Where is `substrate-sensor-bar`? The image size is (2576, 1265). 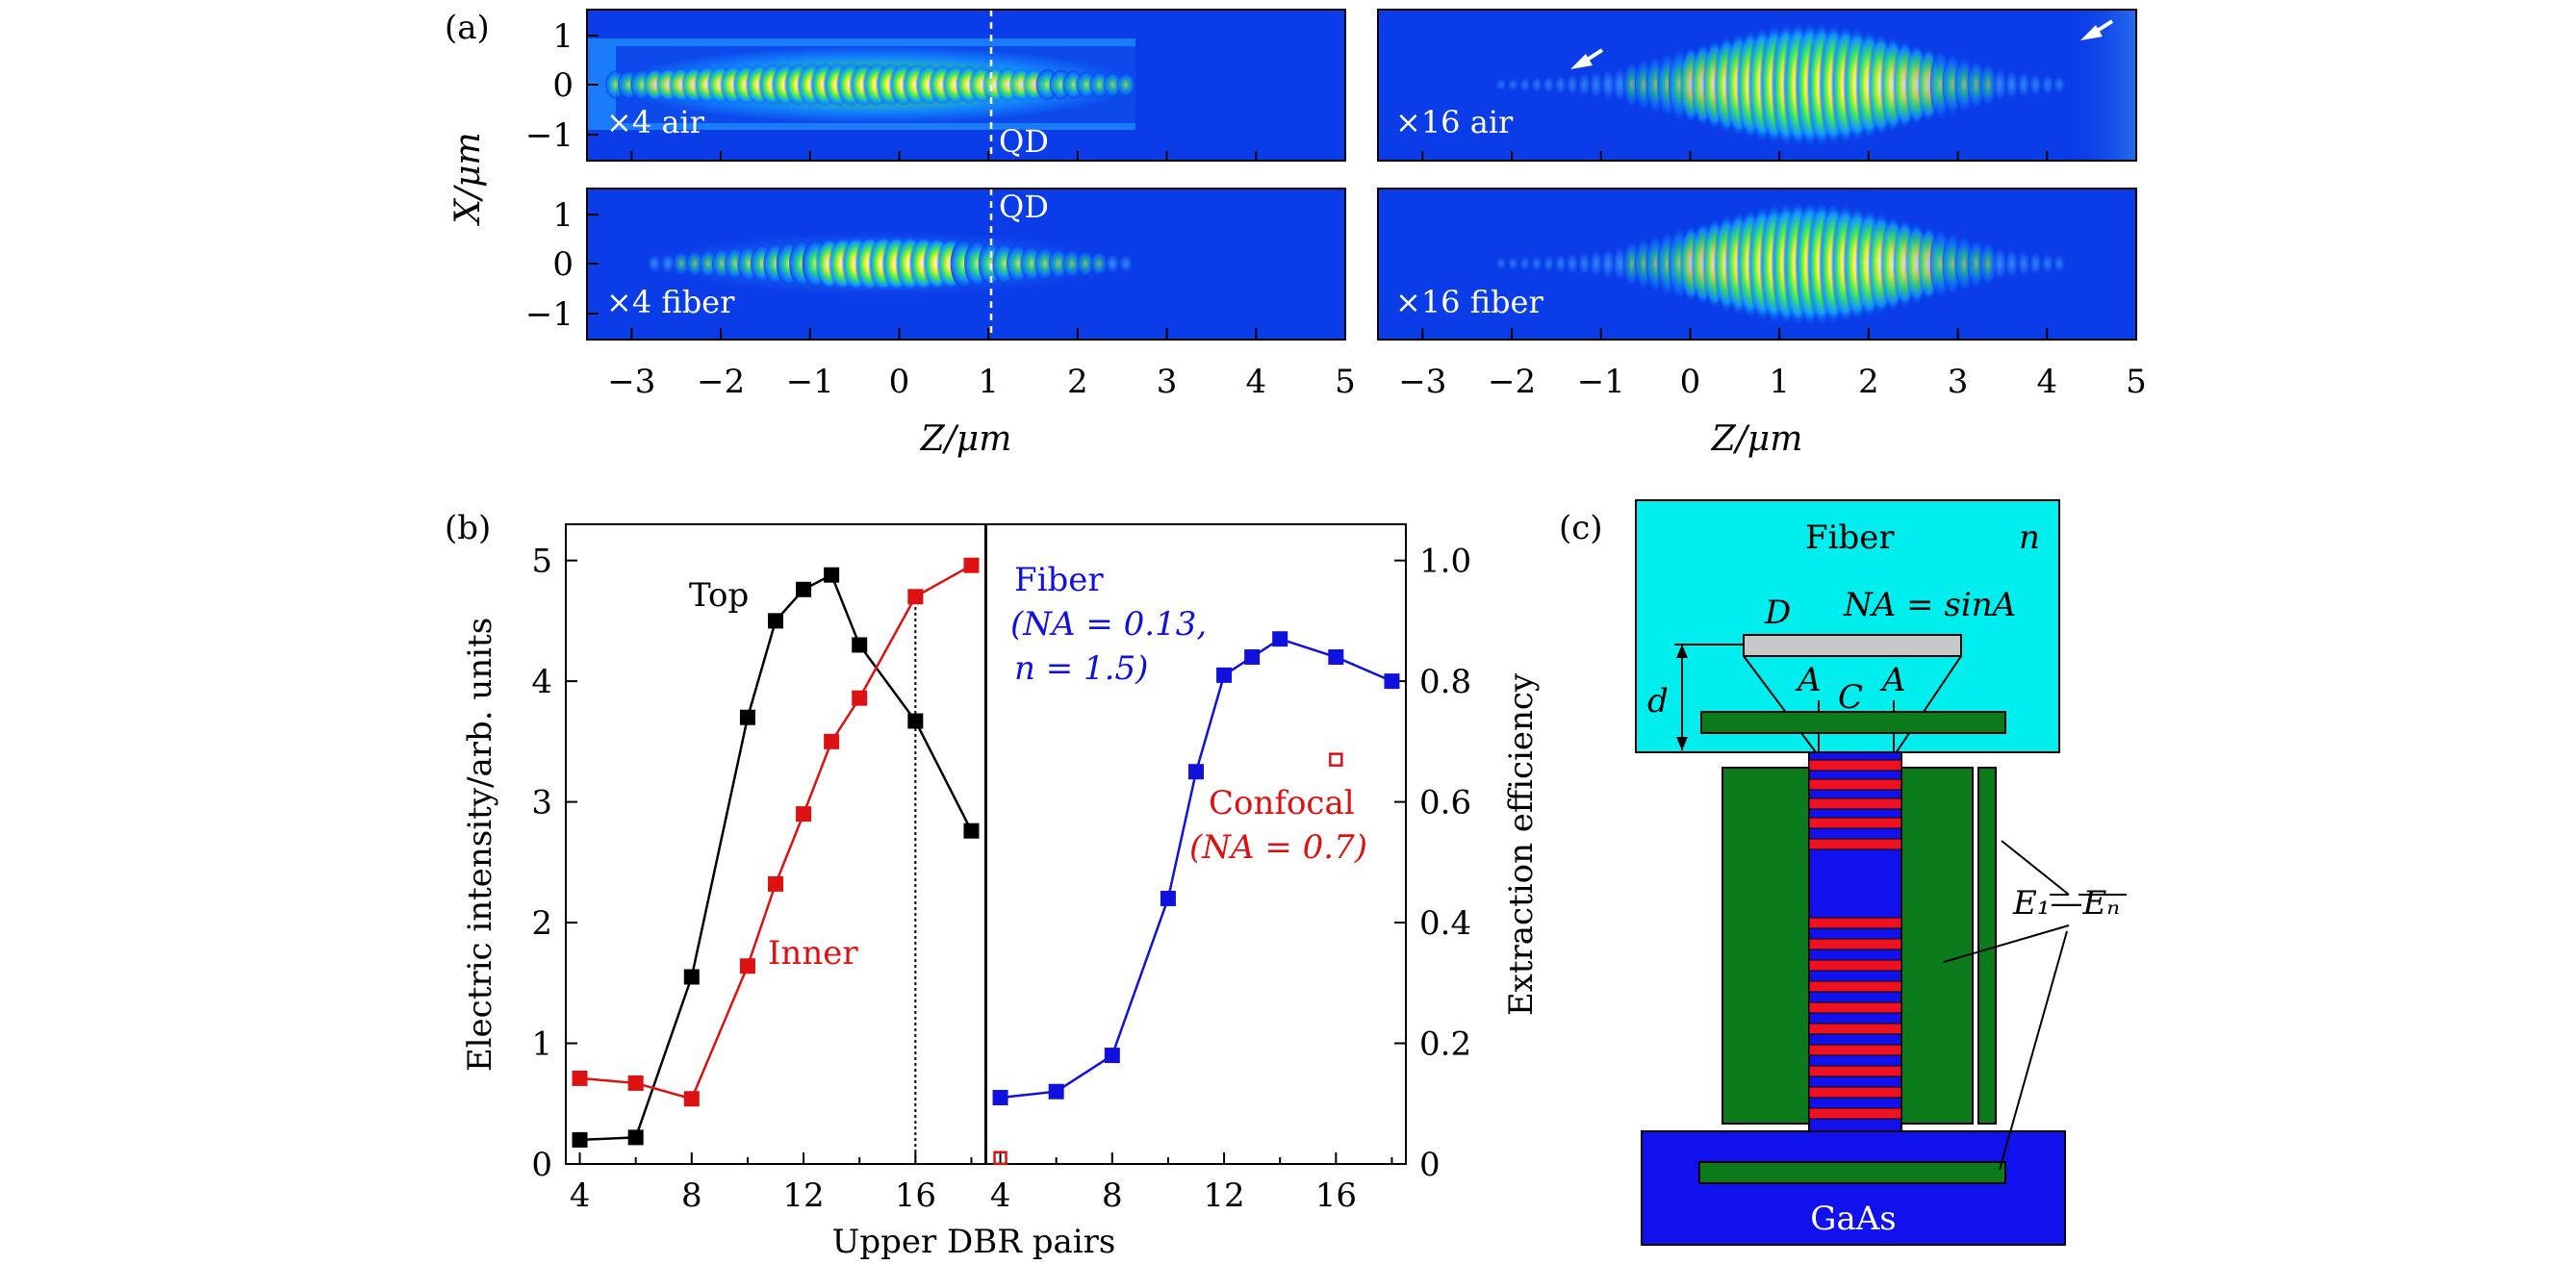
substrate-sensor-bar is located at coordinates (1852, 1172).